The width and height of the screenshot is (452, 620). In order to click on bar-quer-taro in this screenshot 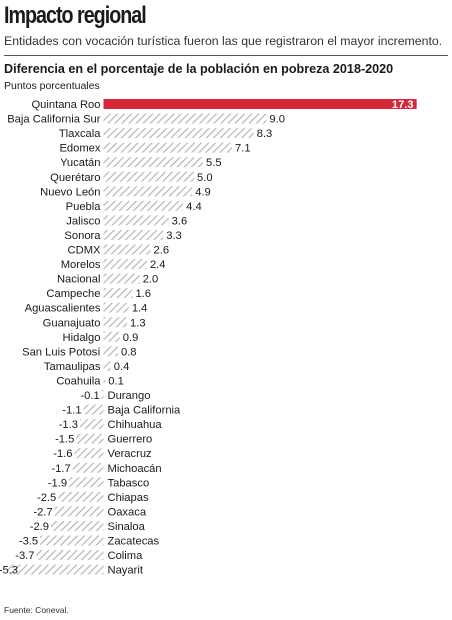, I will do `click(148, 176)`.